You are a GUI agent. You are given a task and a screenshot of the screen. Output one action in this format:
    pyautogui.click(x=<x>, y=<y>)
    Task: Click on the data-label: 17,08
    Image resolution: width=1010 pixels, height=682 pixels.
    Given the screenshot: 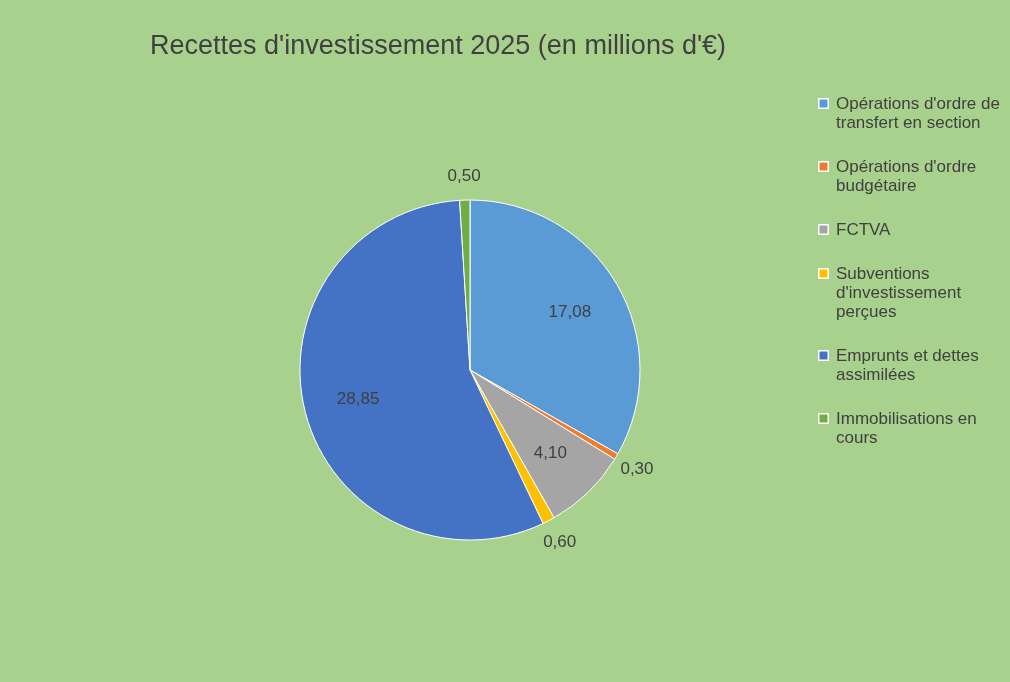 What is the action you would take?
    pyautogui.click(x=570, y=311)
    